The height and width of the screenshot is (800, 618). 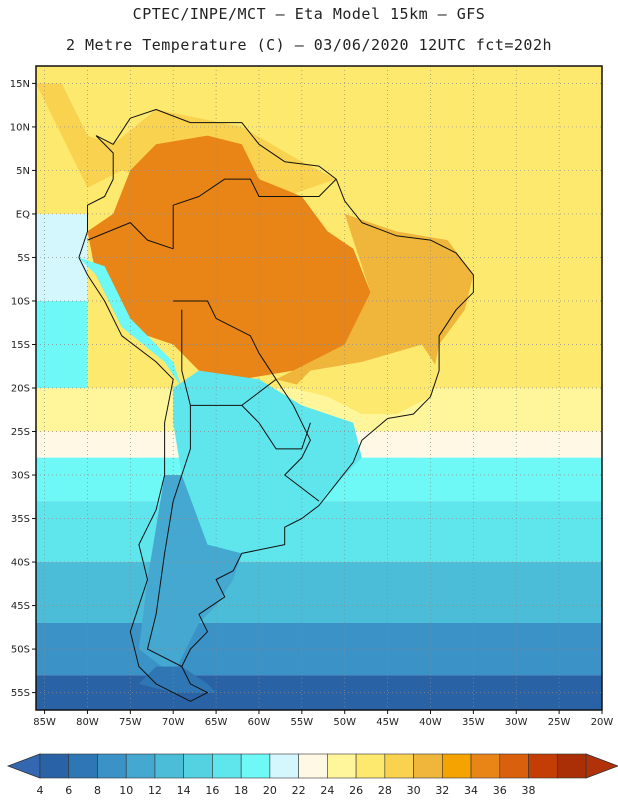 I want to click on lat-tick-label: 10S, so click(x=20, y=301).